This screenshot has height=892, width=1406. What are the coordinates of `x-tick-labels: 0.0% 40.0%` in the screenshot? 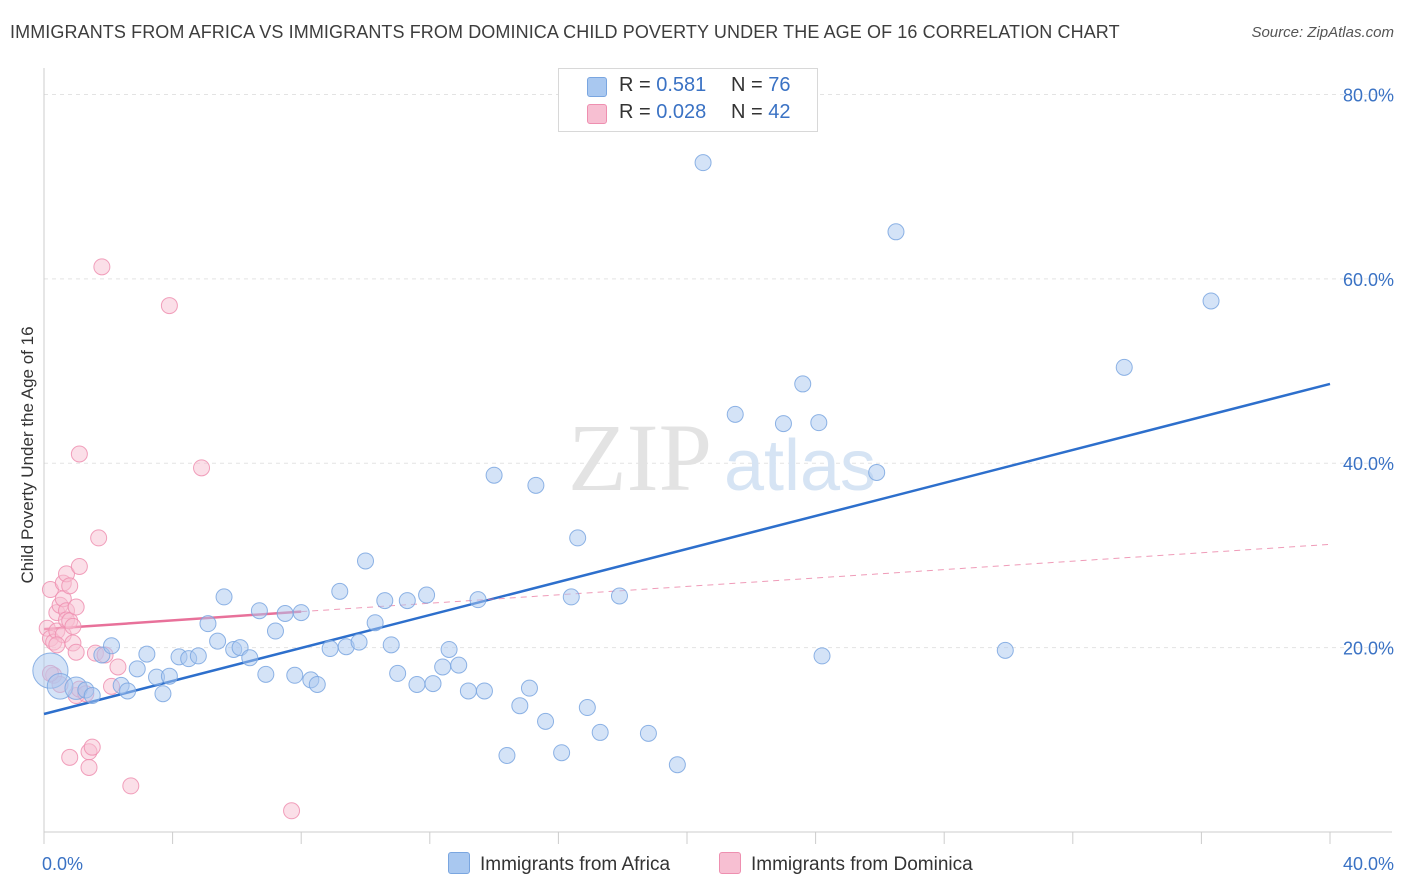 It's located at (718, 864).